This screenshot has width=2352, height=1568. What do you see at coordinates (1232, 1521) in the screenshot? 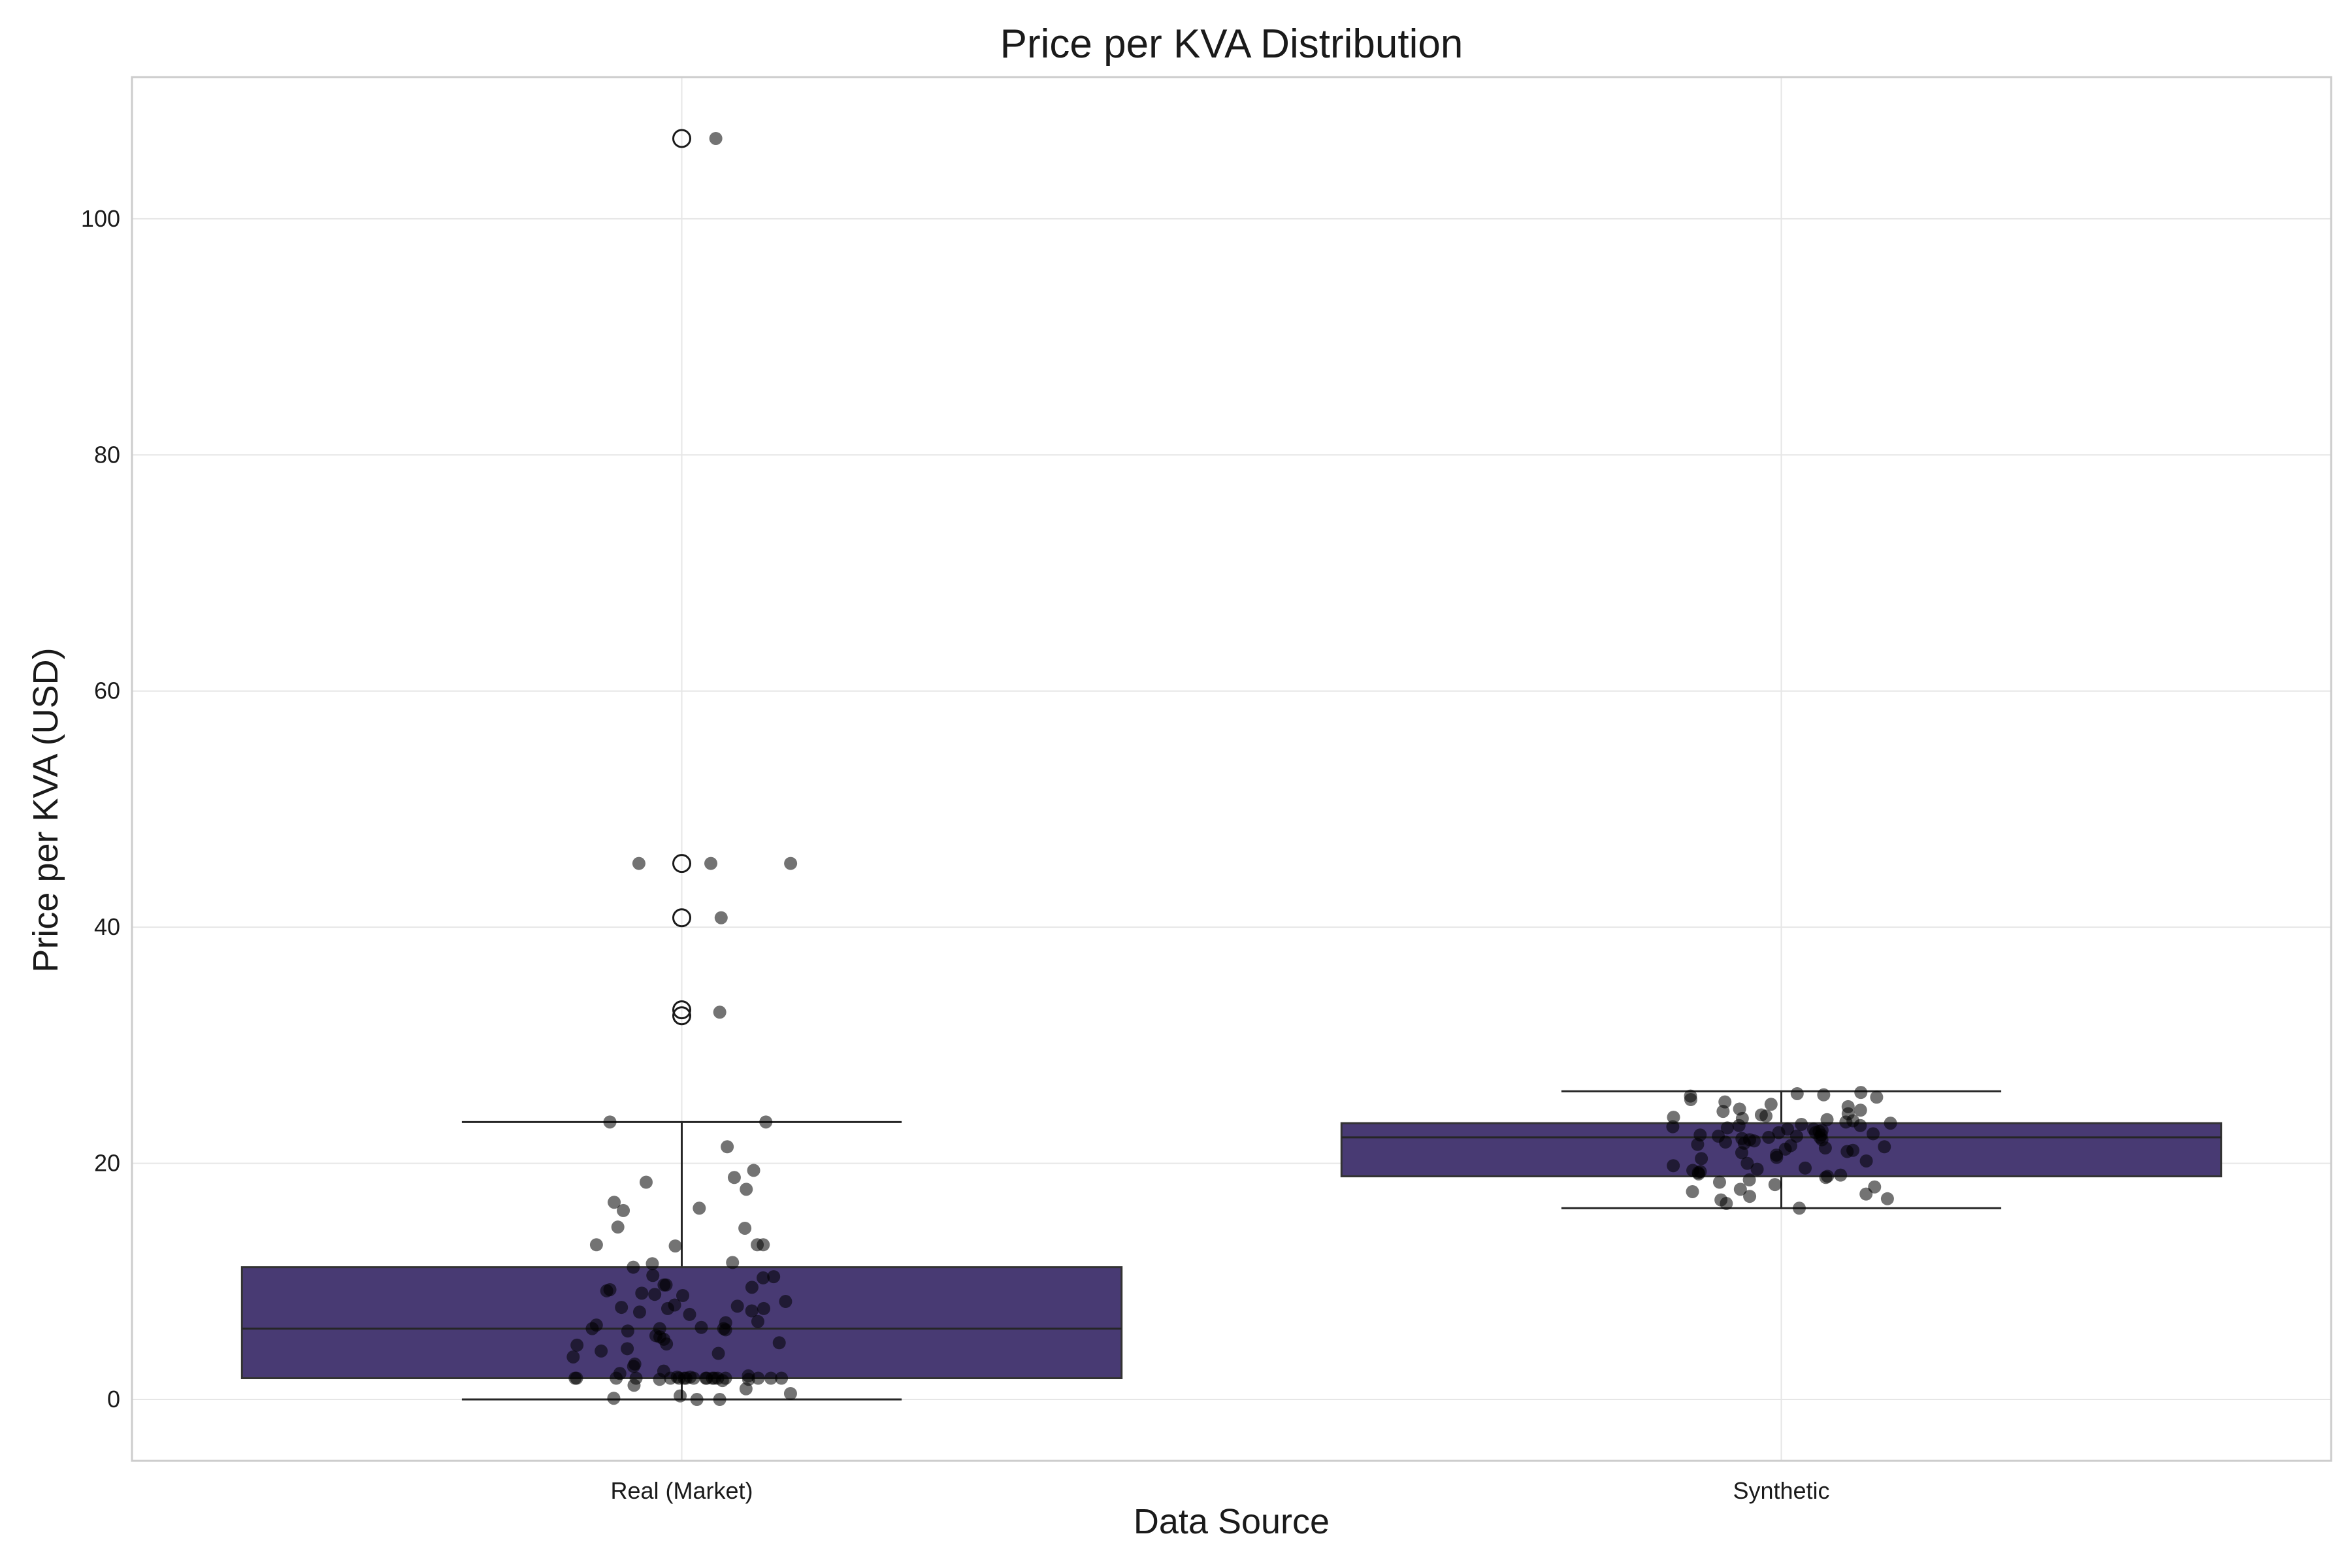
I see `x-axis-label: Data Source` at bounding box center [1232, 1521].